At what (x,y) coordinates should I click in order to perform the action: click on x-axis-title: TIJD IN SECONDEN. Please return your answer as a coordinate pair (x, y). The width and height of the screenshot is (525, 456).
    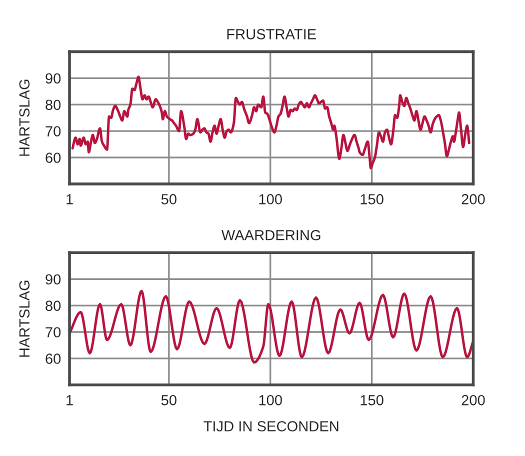
    Looking at the image, I should click on (271, 426).